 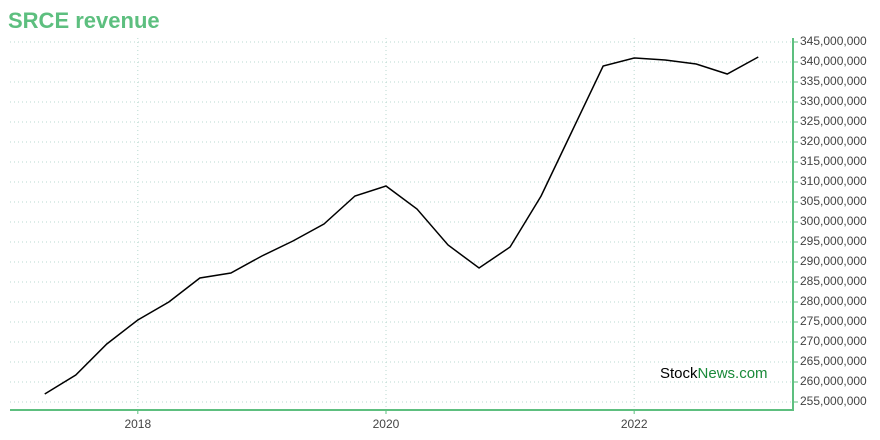 I want to click on x-tick-label: 2020, so click(x=386, y=424).